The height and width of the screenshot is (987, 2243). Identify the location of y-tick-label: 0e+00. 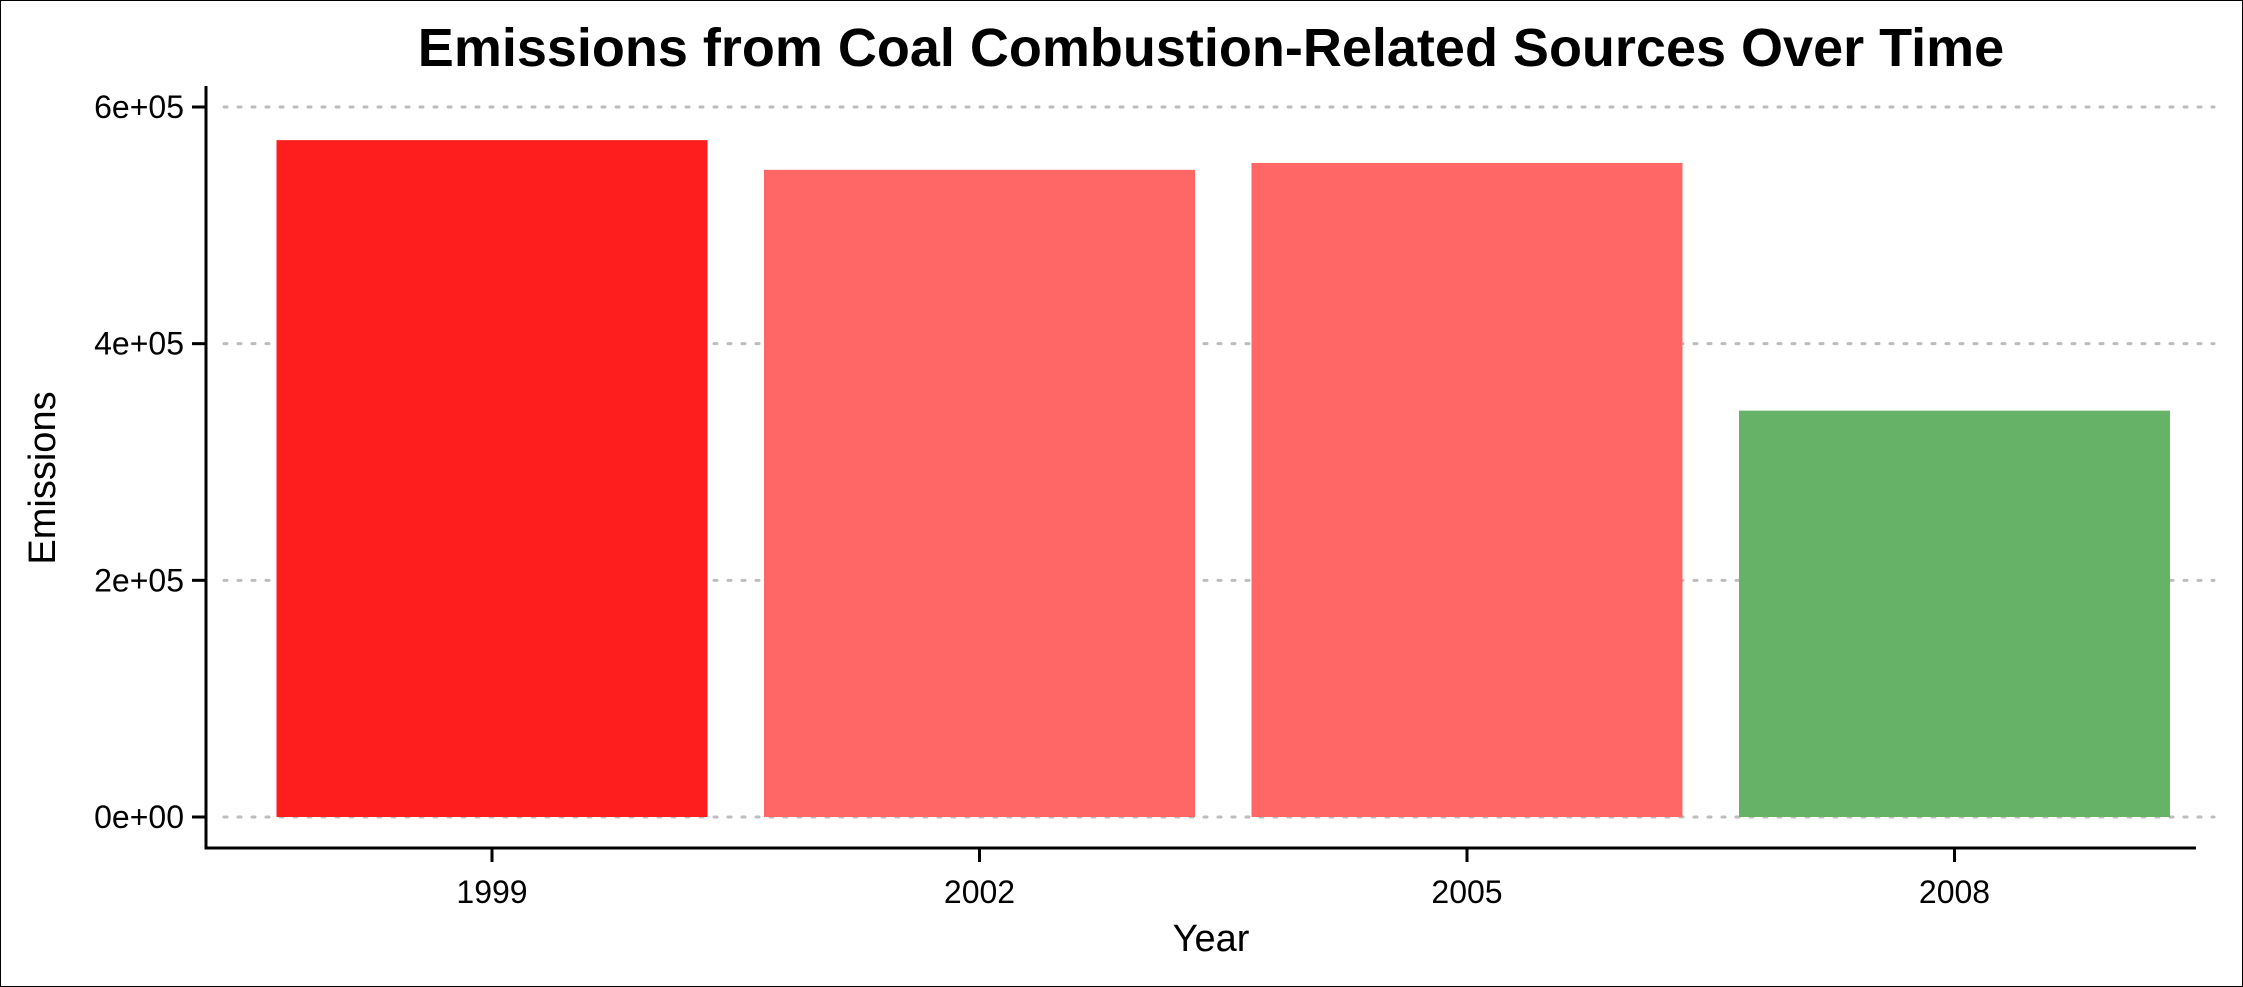
(139, 817).